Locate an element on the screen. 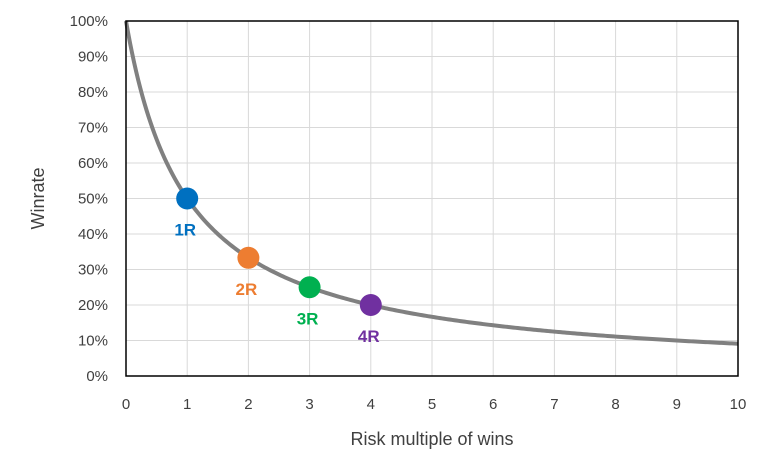  x-tick-label: 5 is located at coordinates (432, 404).